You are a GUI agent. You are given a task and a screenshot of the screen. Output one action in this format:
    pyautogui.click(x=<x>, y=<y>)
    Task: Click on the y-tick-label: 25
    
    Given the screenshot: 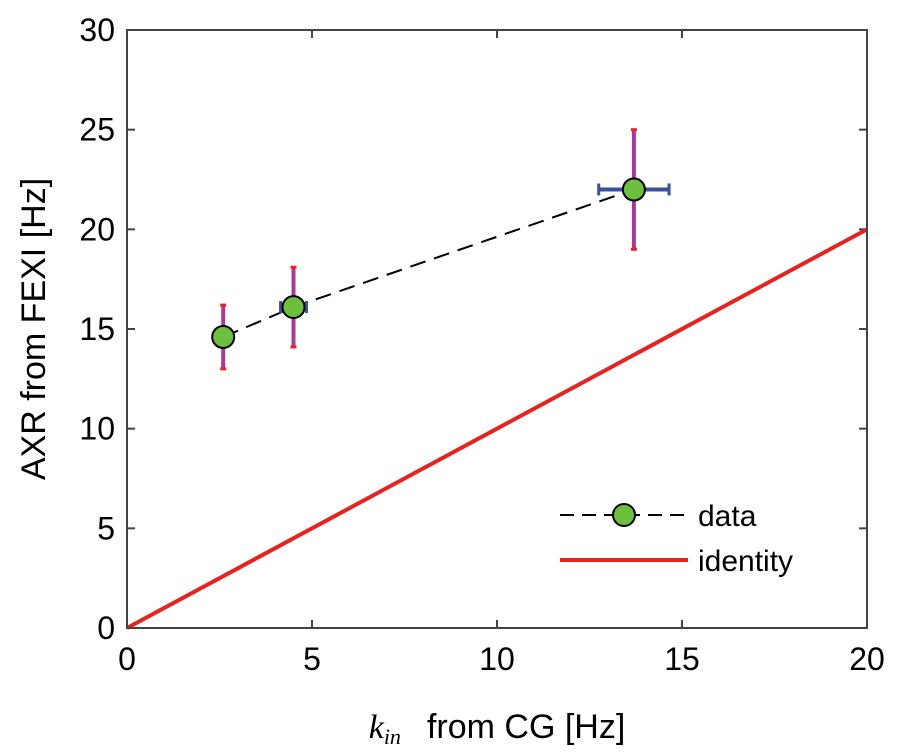 What is the action you would take?
    pyautogui.click(x=97, y=130)
    